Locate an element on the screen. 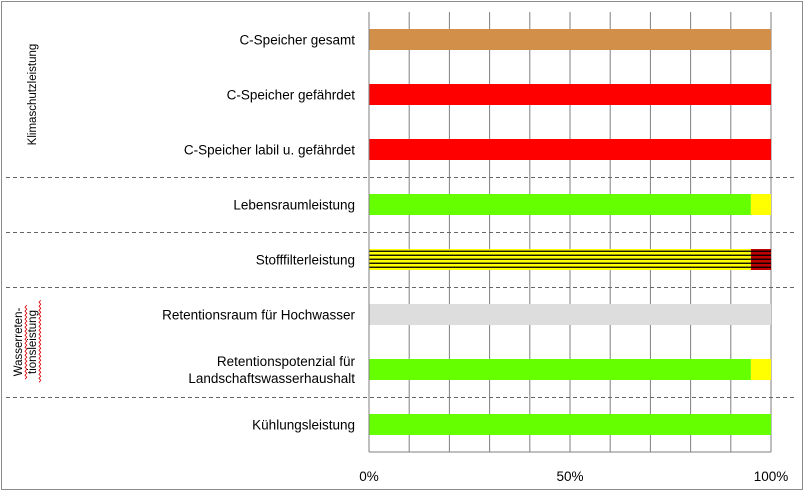  category-label-2: C-Speicher labil u. gefährdet is located at coordinates (269, 150).